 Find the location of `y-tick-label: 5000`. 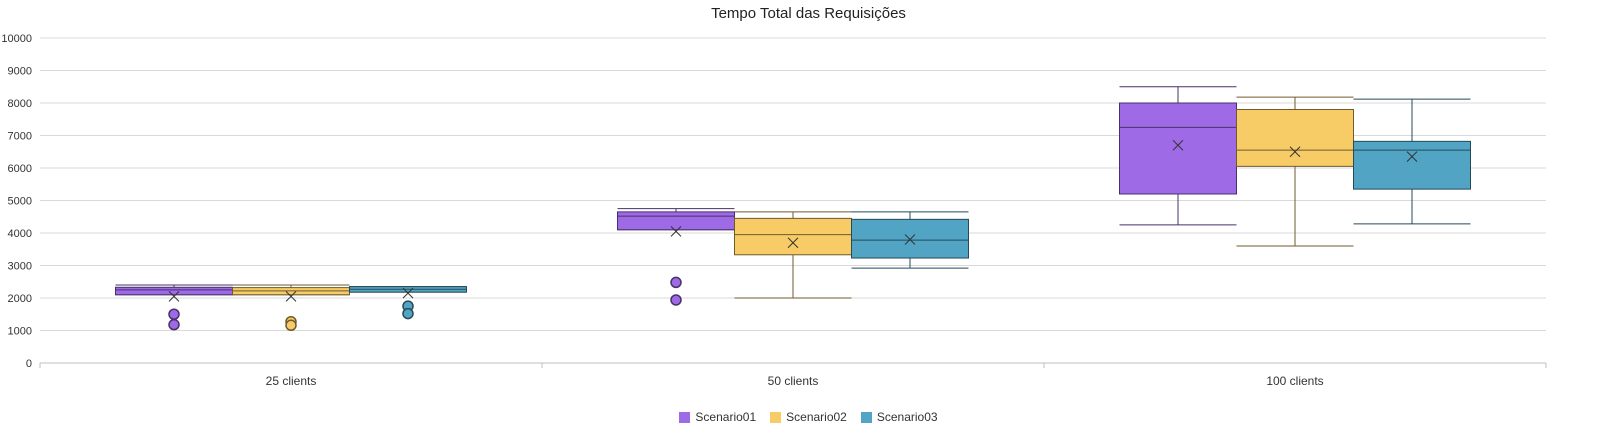

y-tick-label: 5000 is located at coordinates (20, 202).